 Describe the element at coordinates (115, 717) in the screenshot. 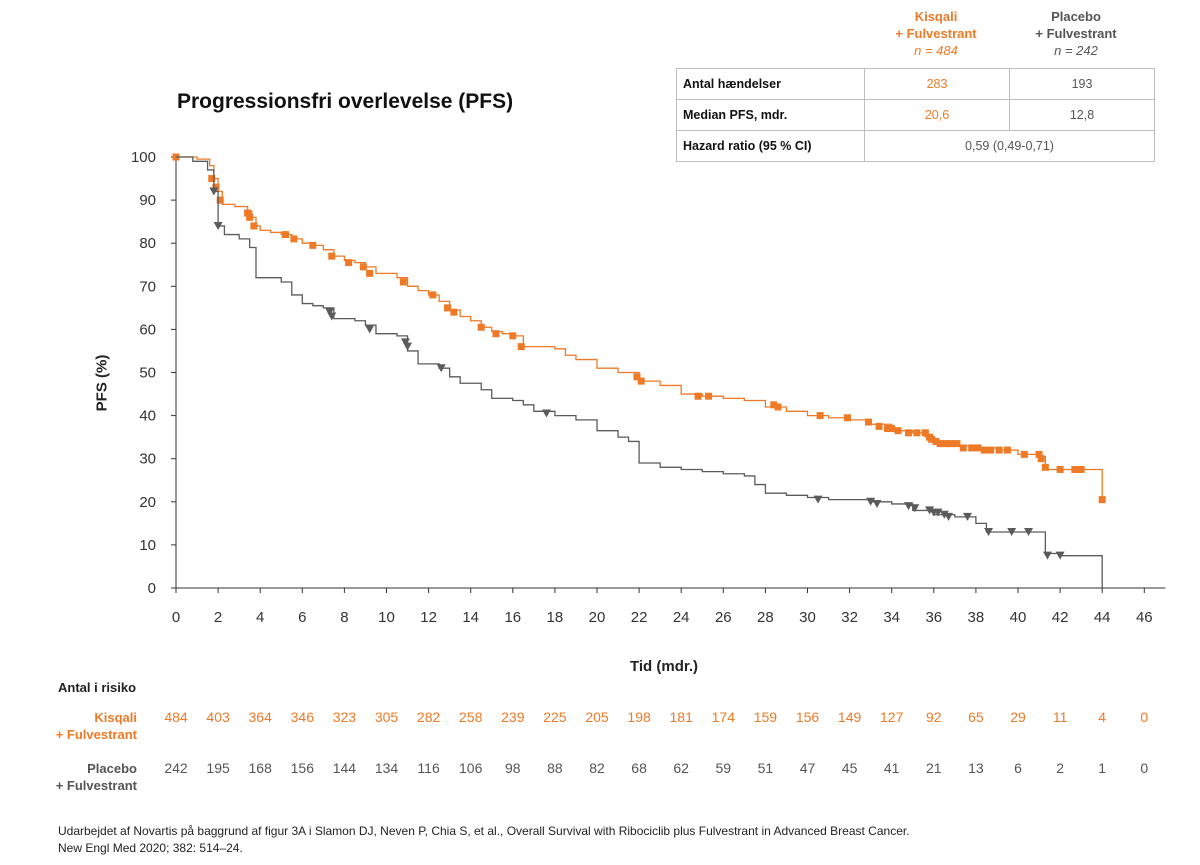

I see `at-risk-label-kisqali-name: Kisqali` at that location.